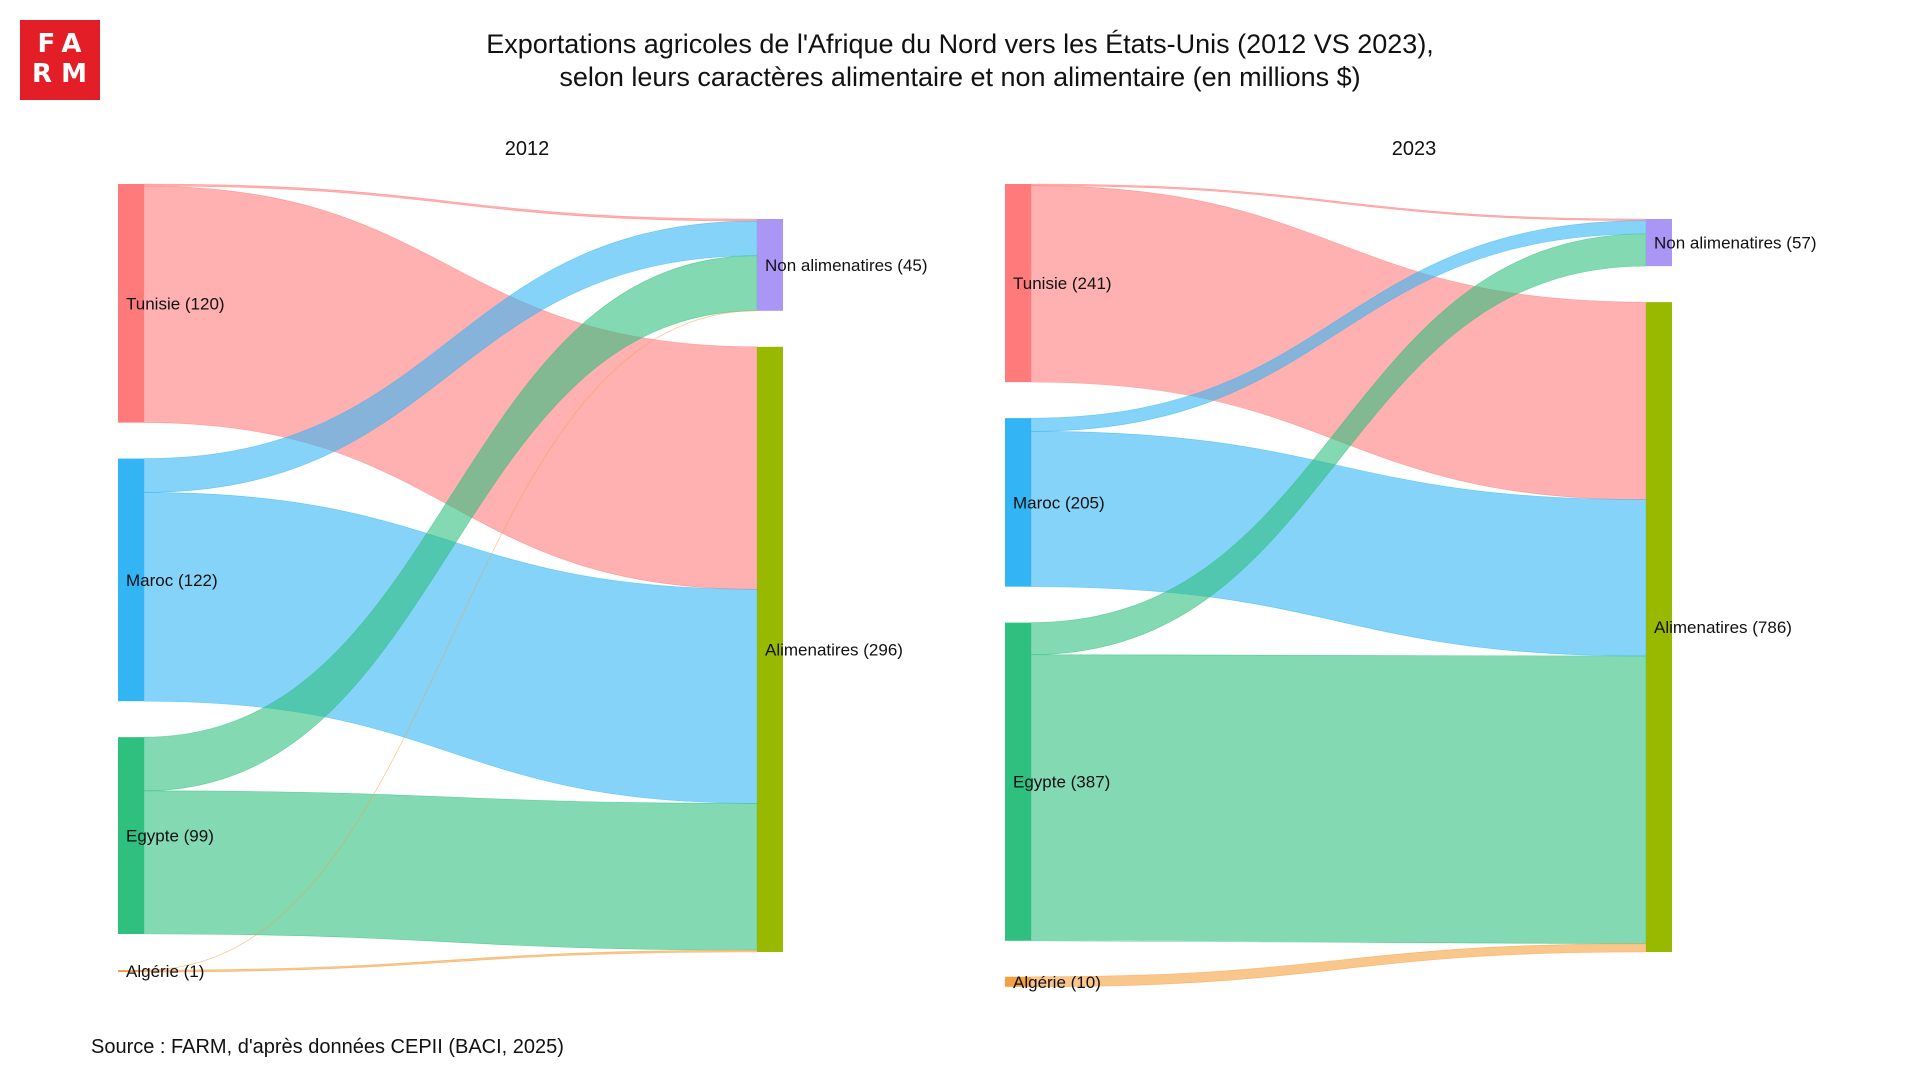 This screenshot has height=1080, width=1920. What do you see at coordinates (1414, 149) in the screenshot?
I see `panel-title-2023: 2023` at bounding box center [1414, 149].